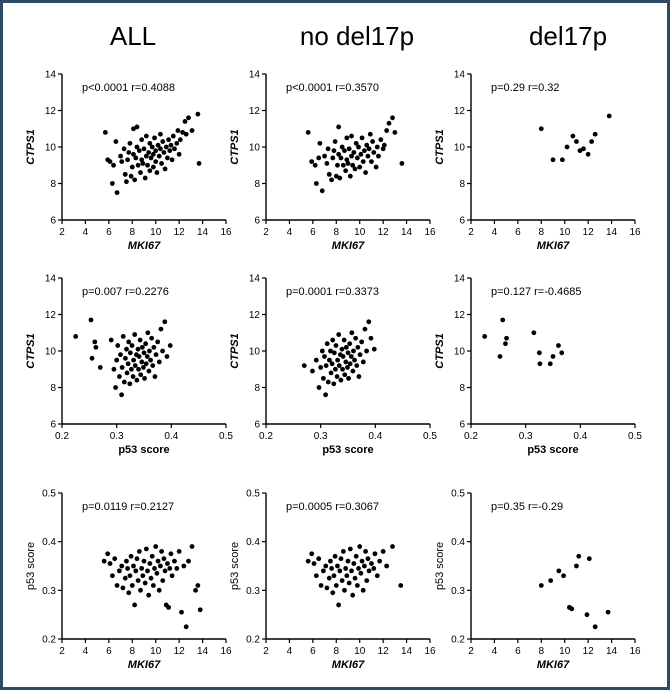 The height and width of the screenshot is (690, 670). Describe the element at coordinates (143, 450) in the screenshot. I see `x-axis-label: p53 score` at that location.